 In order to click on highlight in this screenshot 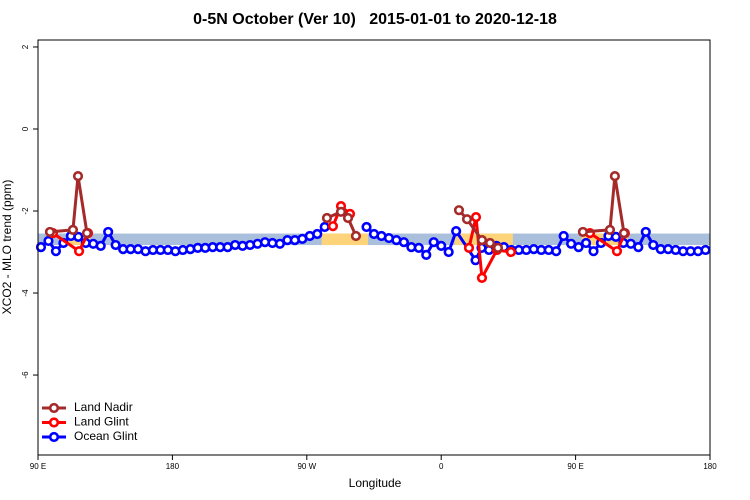, I will do `click(345, 239)`.